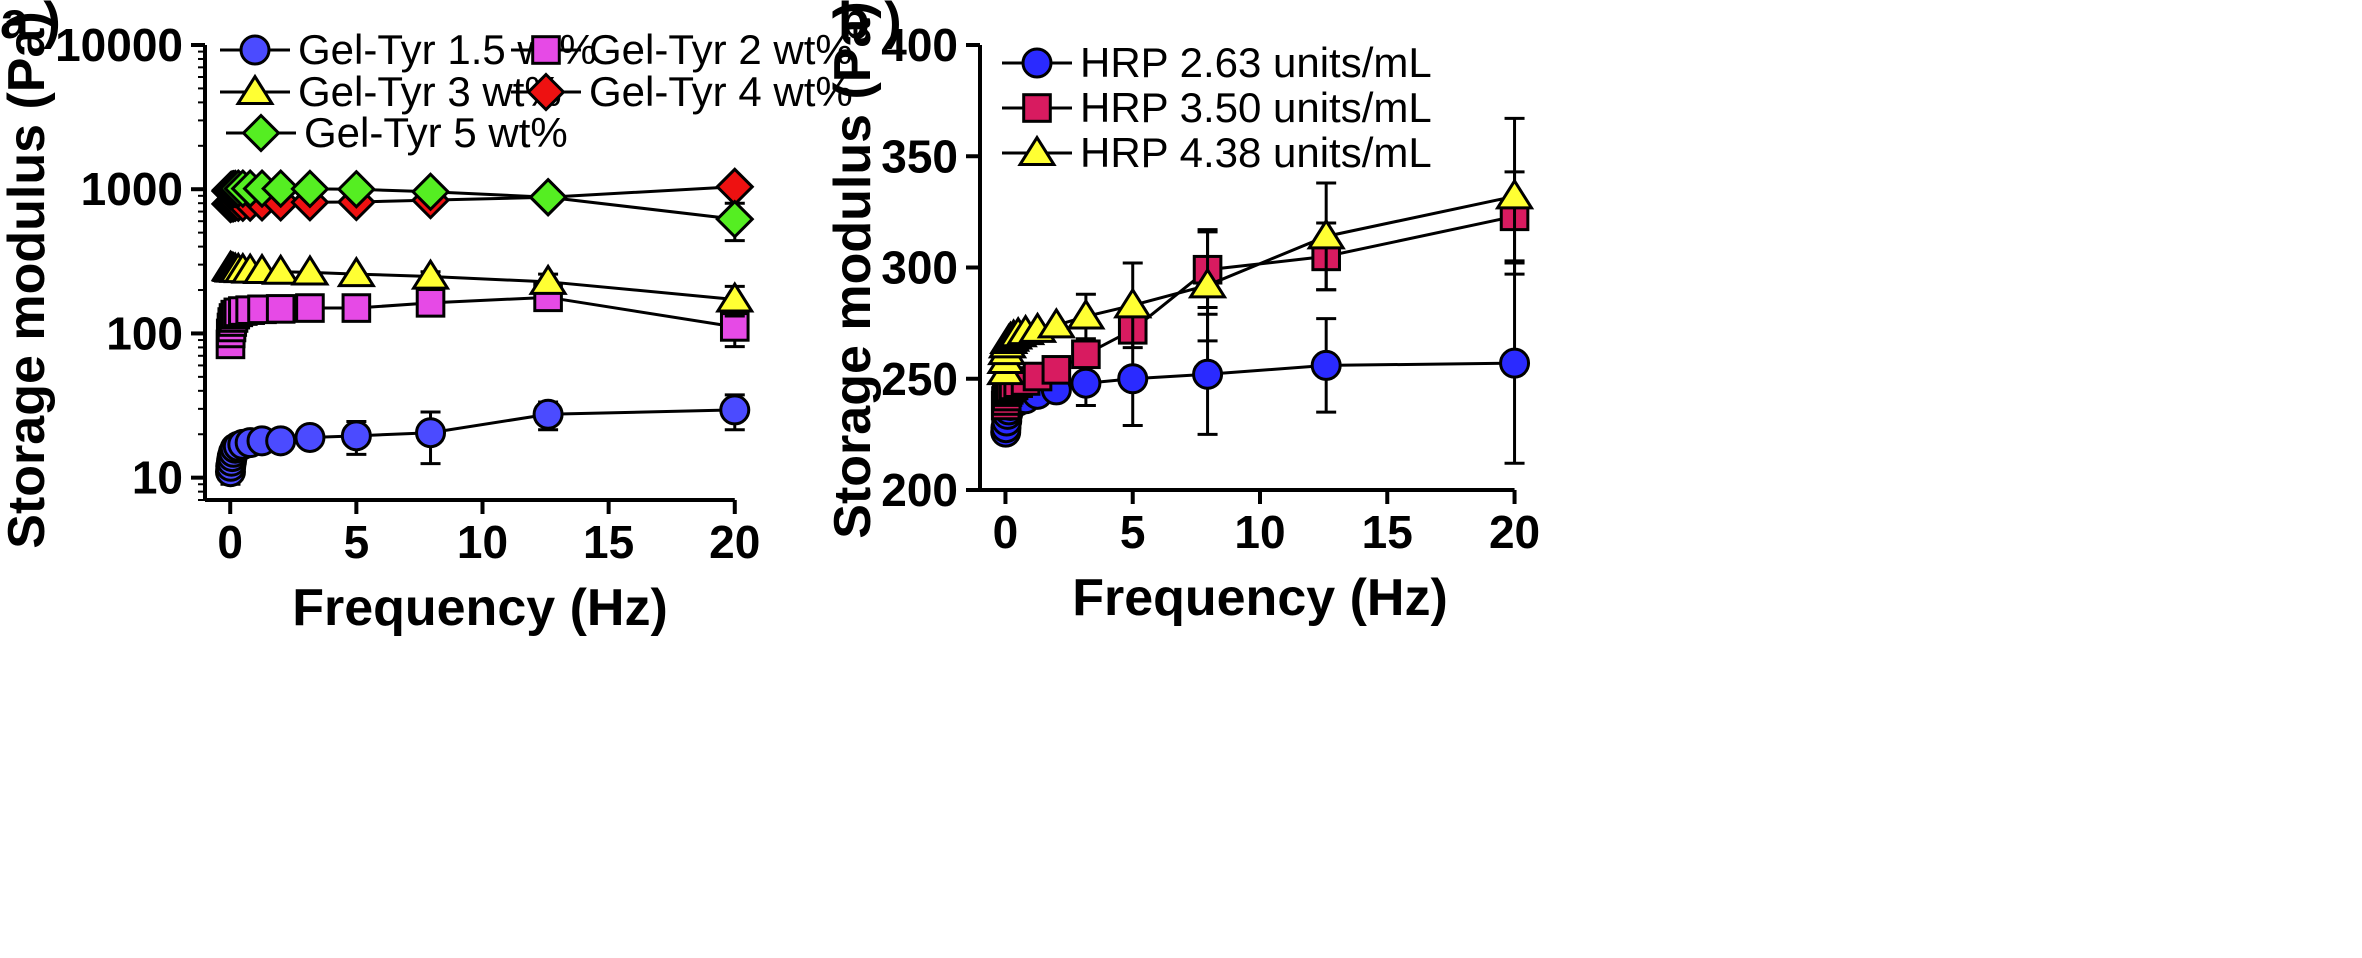 The height and width of the screenshot is (958, 2362). What do you see at coordinates (919, 490) in the screenshot?
I see `y-tick-label: 200` at bounding box center [919, 490].